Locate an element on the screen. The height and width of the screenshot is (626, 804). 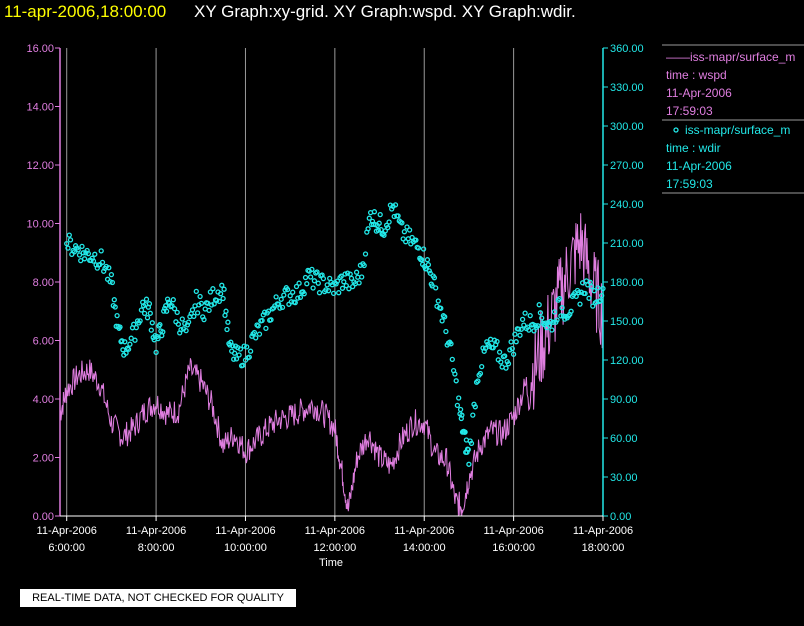
right-tick-label-0: 0.00 is located at coordinates (620, 517).